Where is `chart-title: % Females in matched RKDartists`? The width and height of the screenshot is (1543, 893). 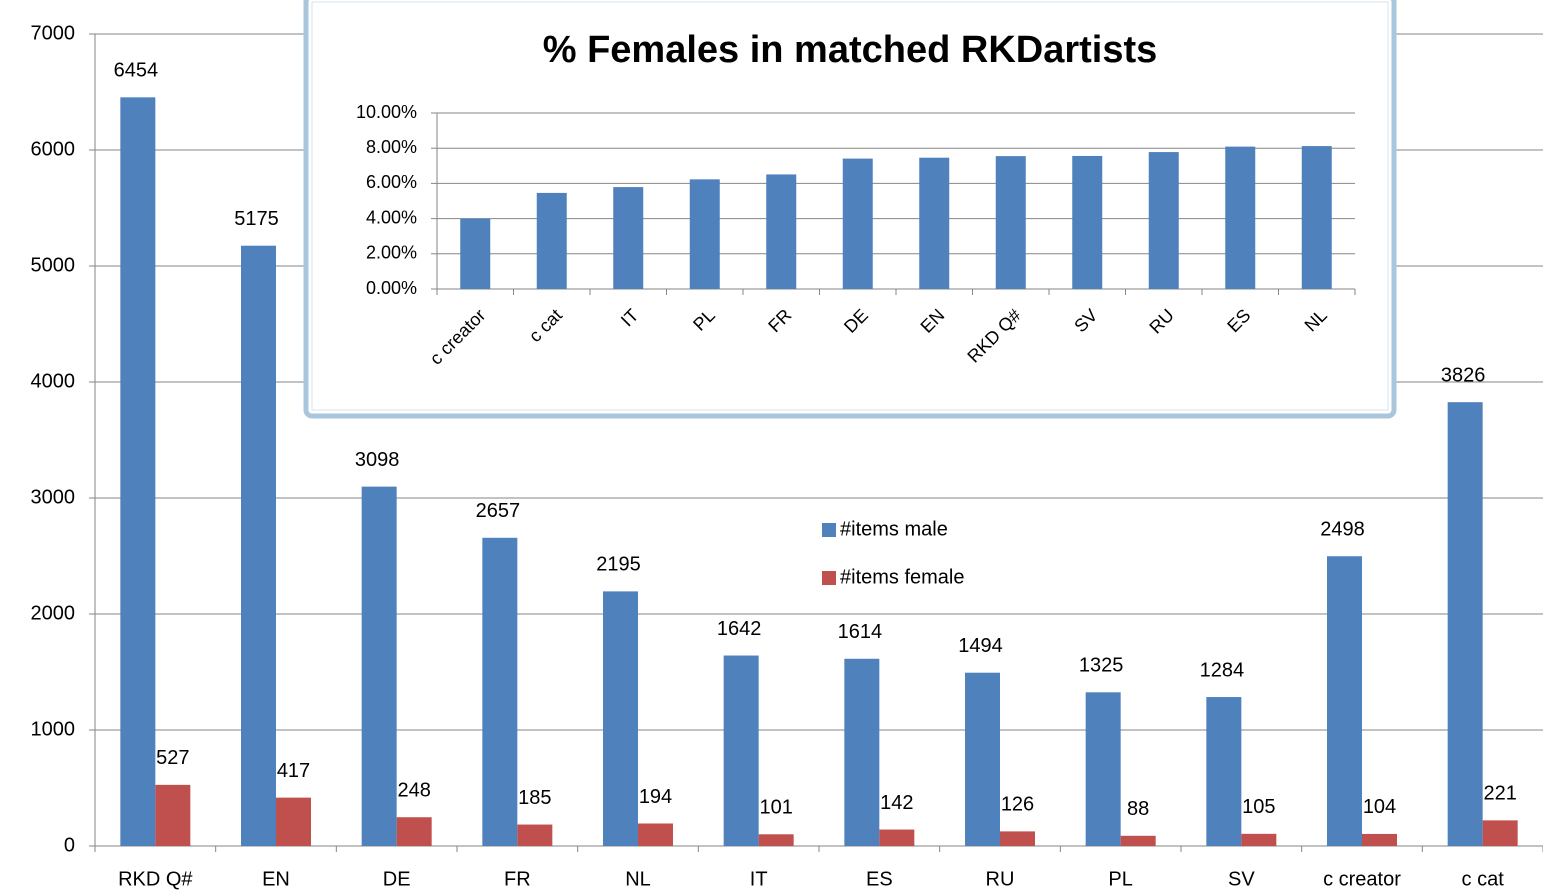 chart-title: % Females in matched RKDartists is located at coordinates (850, 50).